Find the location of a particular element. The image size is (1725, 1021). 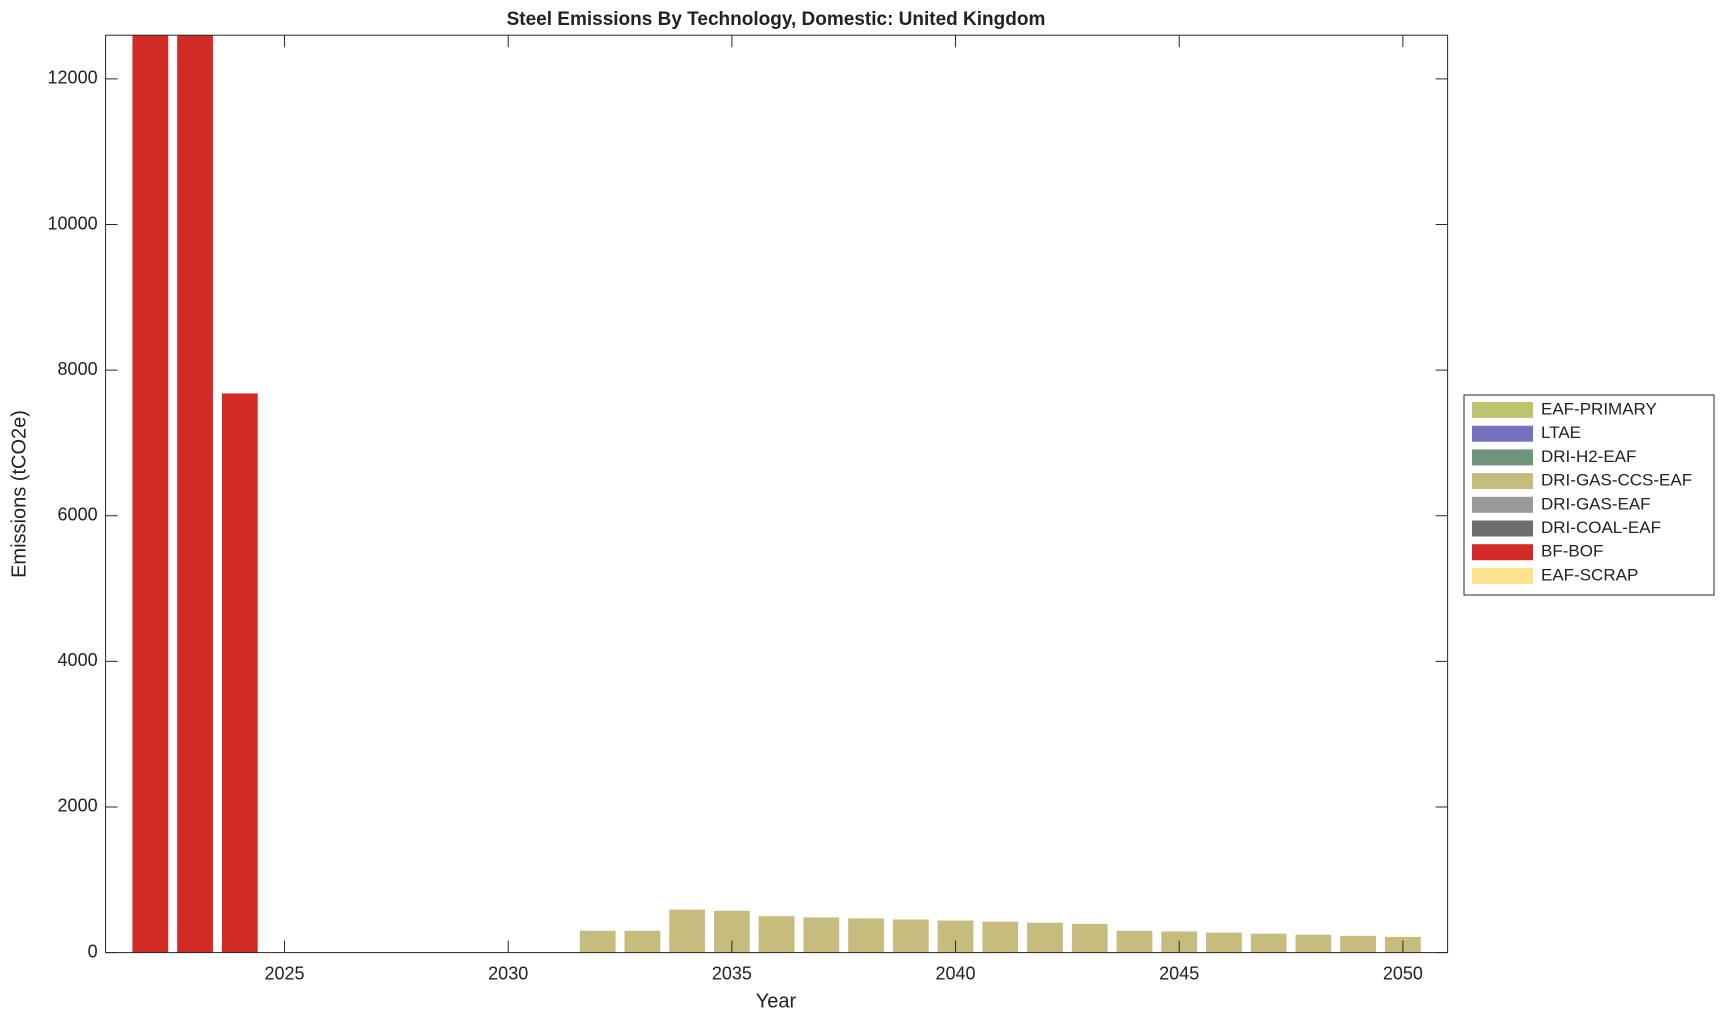

y-tick-label: 0 is located at coordinates (93, 951).